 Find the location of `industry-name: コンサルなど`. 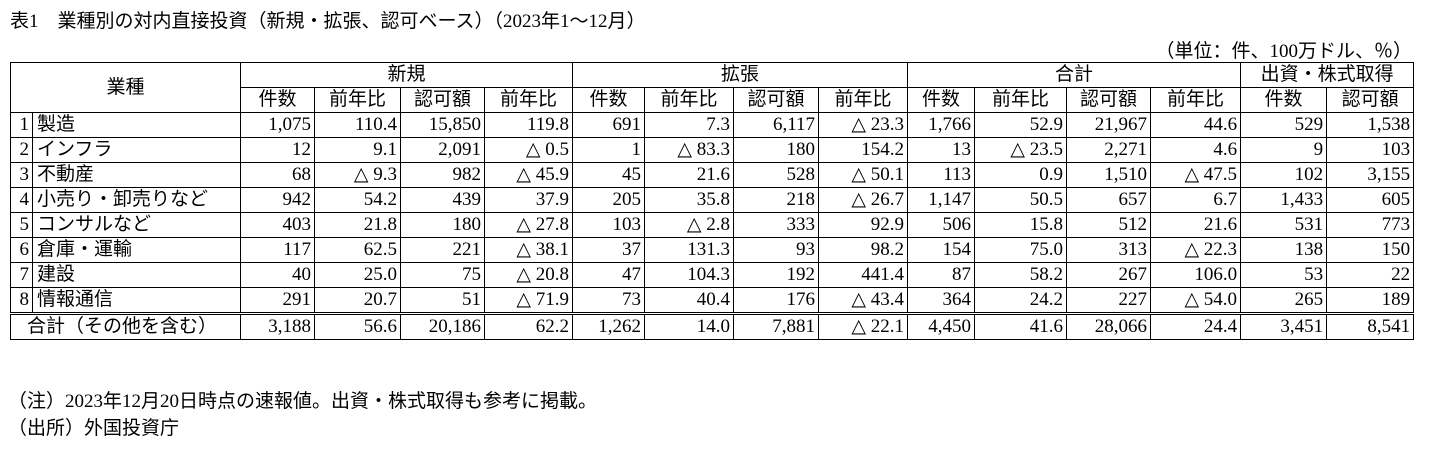

industry-name: コンサルなど is located at coordinates (136, 225).